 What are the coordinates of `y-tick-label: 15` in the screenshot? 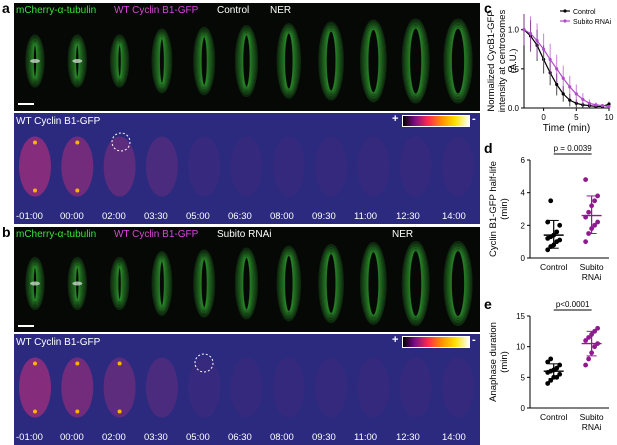 It's located at (520, 316).